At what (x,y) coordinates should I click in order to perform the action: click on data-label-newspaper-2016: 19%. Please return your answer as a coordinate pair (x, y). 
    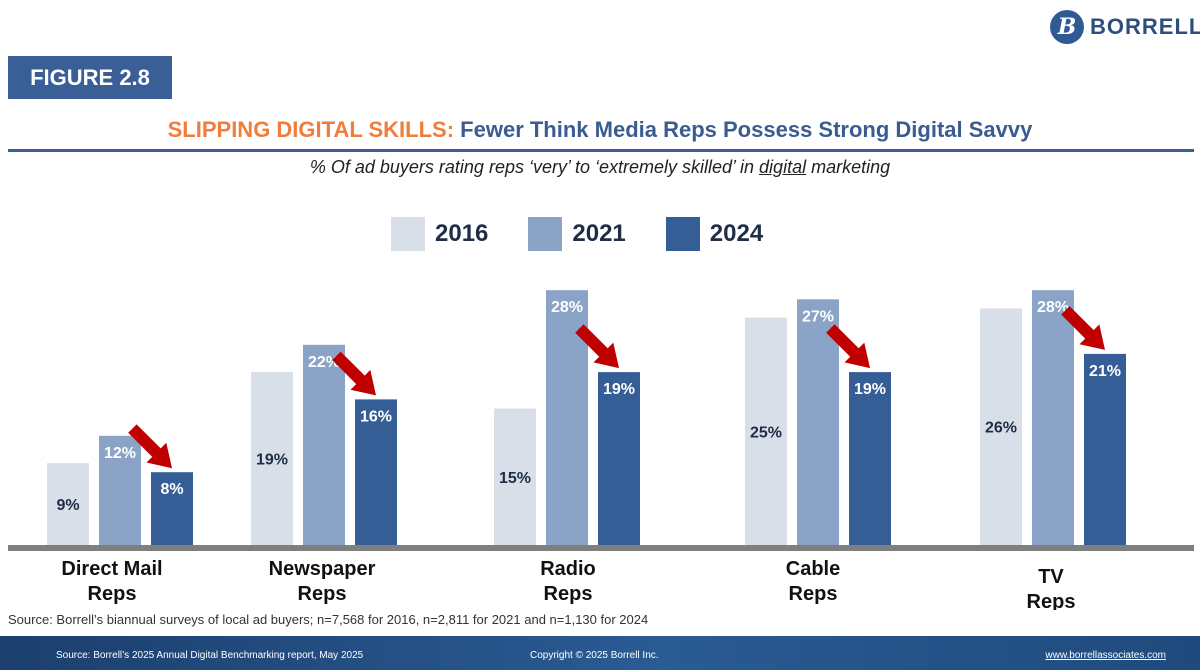
    Looking at the image, I should click on (272, 460).